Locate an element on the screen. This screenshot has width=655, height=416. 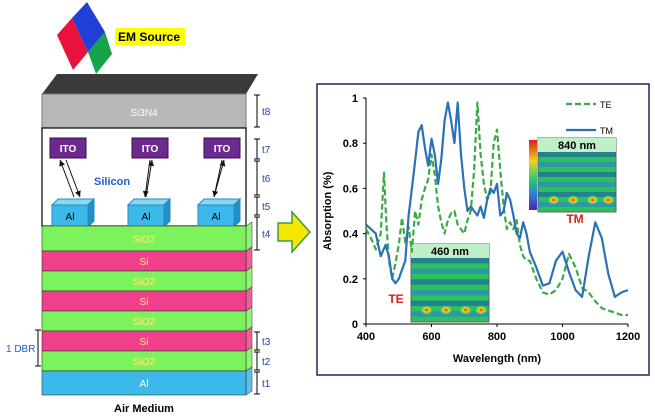
thickness-label: t5 is located at coordinates (266, 207).